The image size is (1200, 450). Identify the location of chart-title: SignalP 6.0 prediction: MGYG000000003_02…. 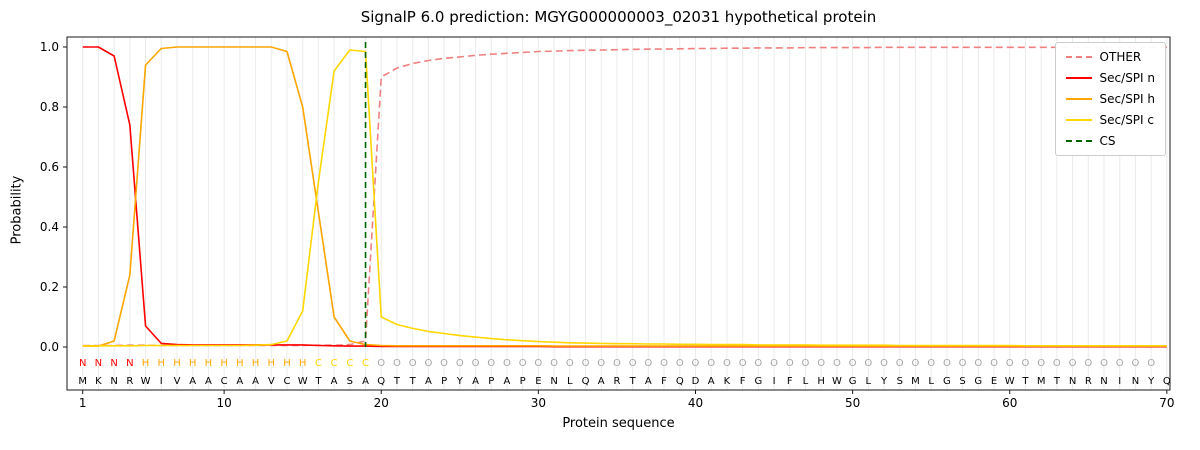
(618, 17).